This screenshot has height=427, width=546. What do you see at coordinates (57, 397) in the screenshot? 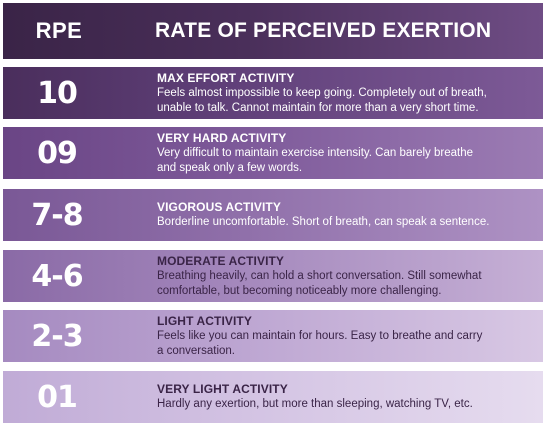
I see `rpe-level: 01` at bounding box center [57, 397].